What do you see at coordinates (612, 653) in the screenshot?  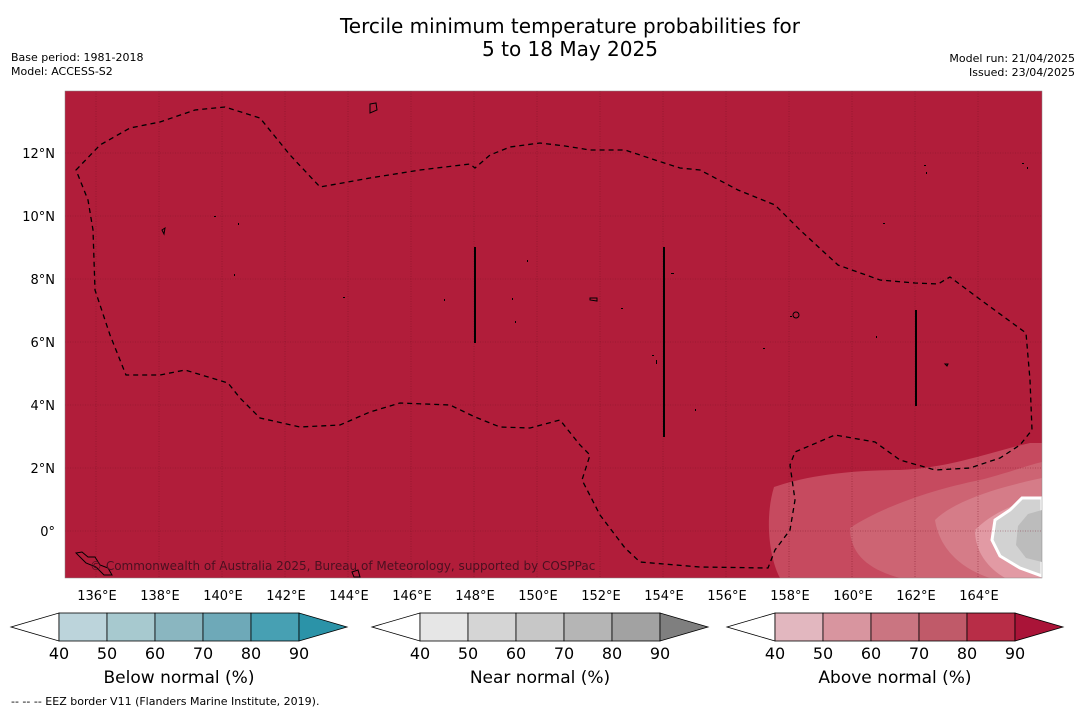 I see `tick-near-80: 80` at bounding box center [612, 653].